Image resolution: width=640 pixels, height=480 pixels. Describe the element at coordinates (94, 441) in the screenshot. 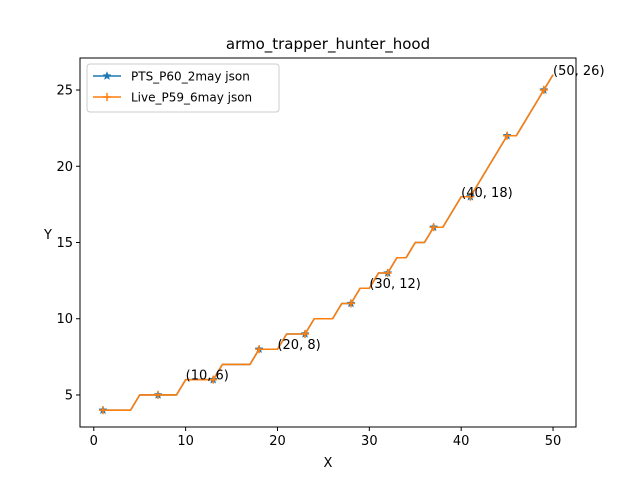

I see `x-tick-label: 0` at that location.